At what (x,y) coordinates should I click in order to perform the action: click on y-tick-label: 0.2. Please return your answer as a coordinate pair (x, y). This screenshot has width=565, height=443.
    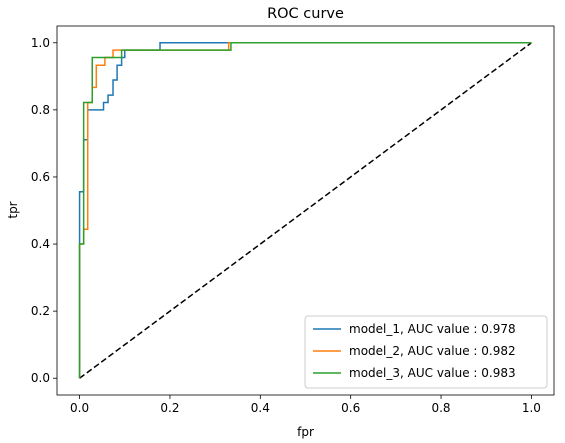
    Looking at the image, I should click on (40, 311).